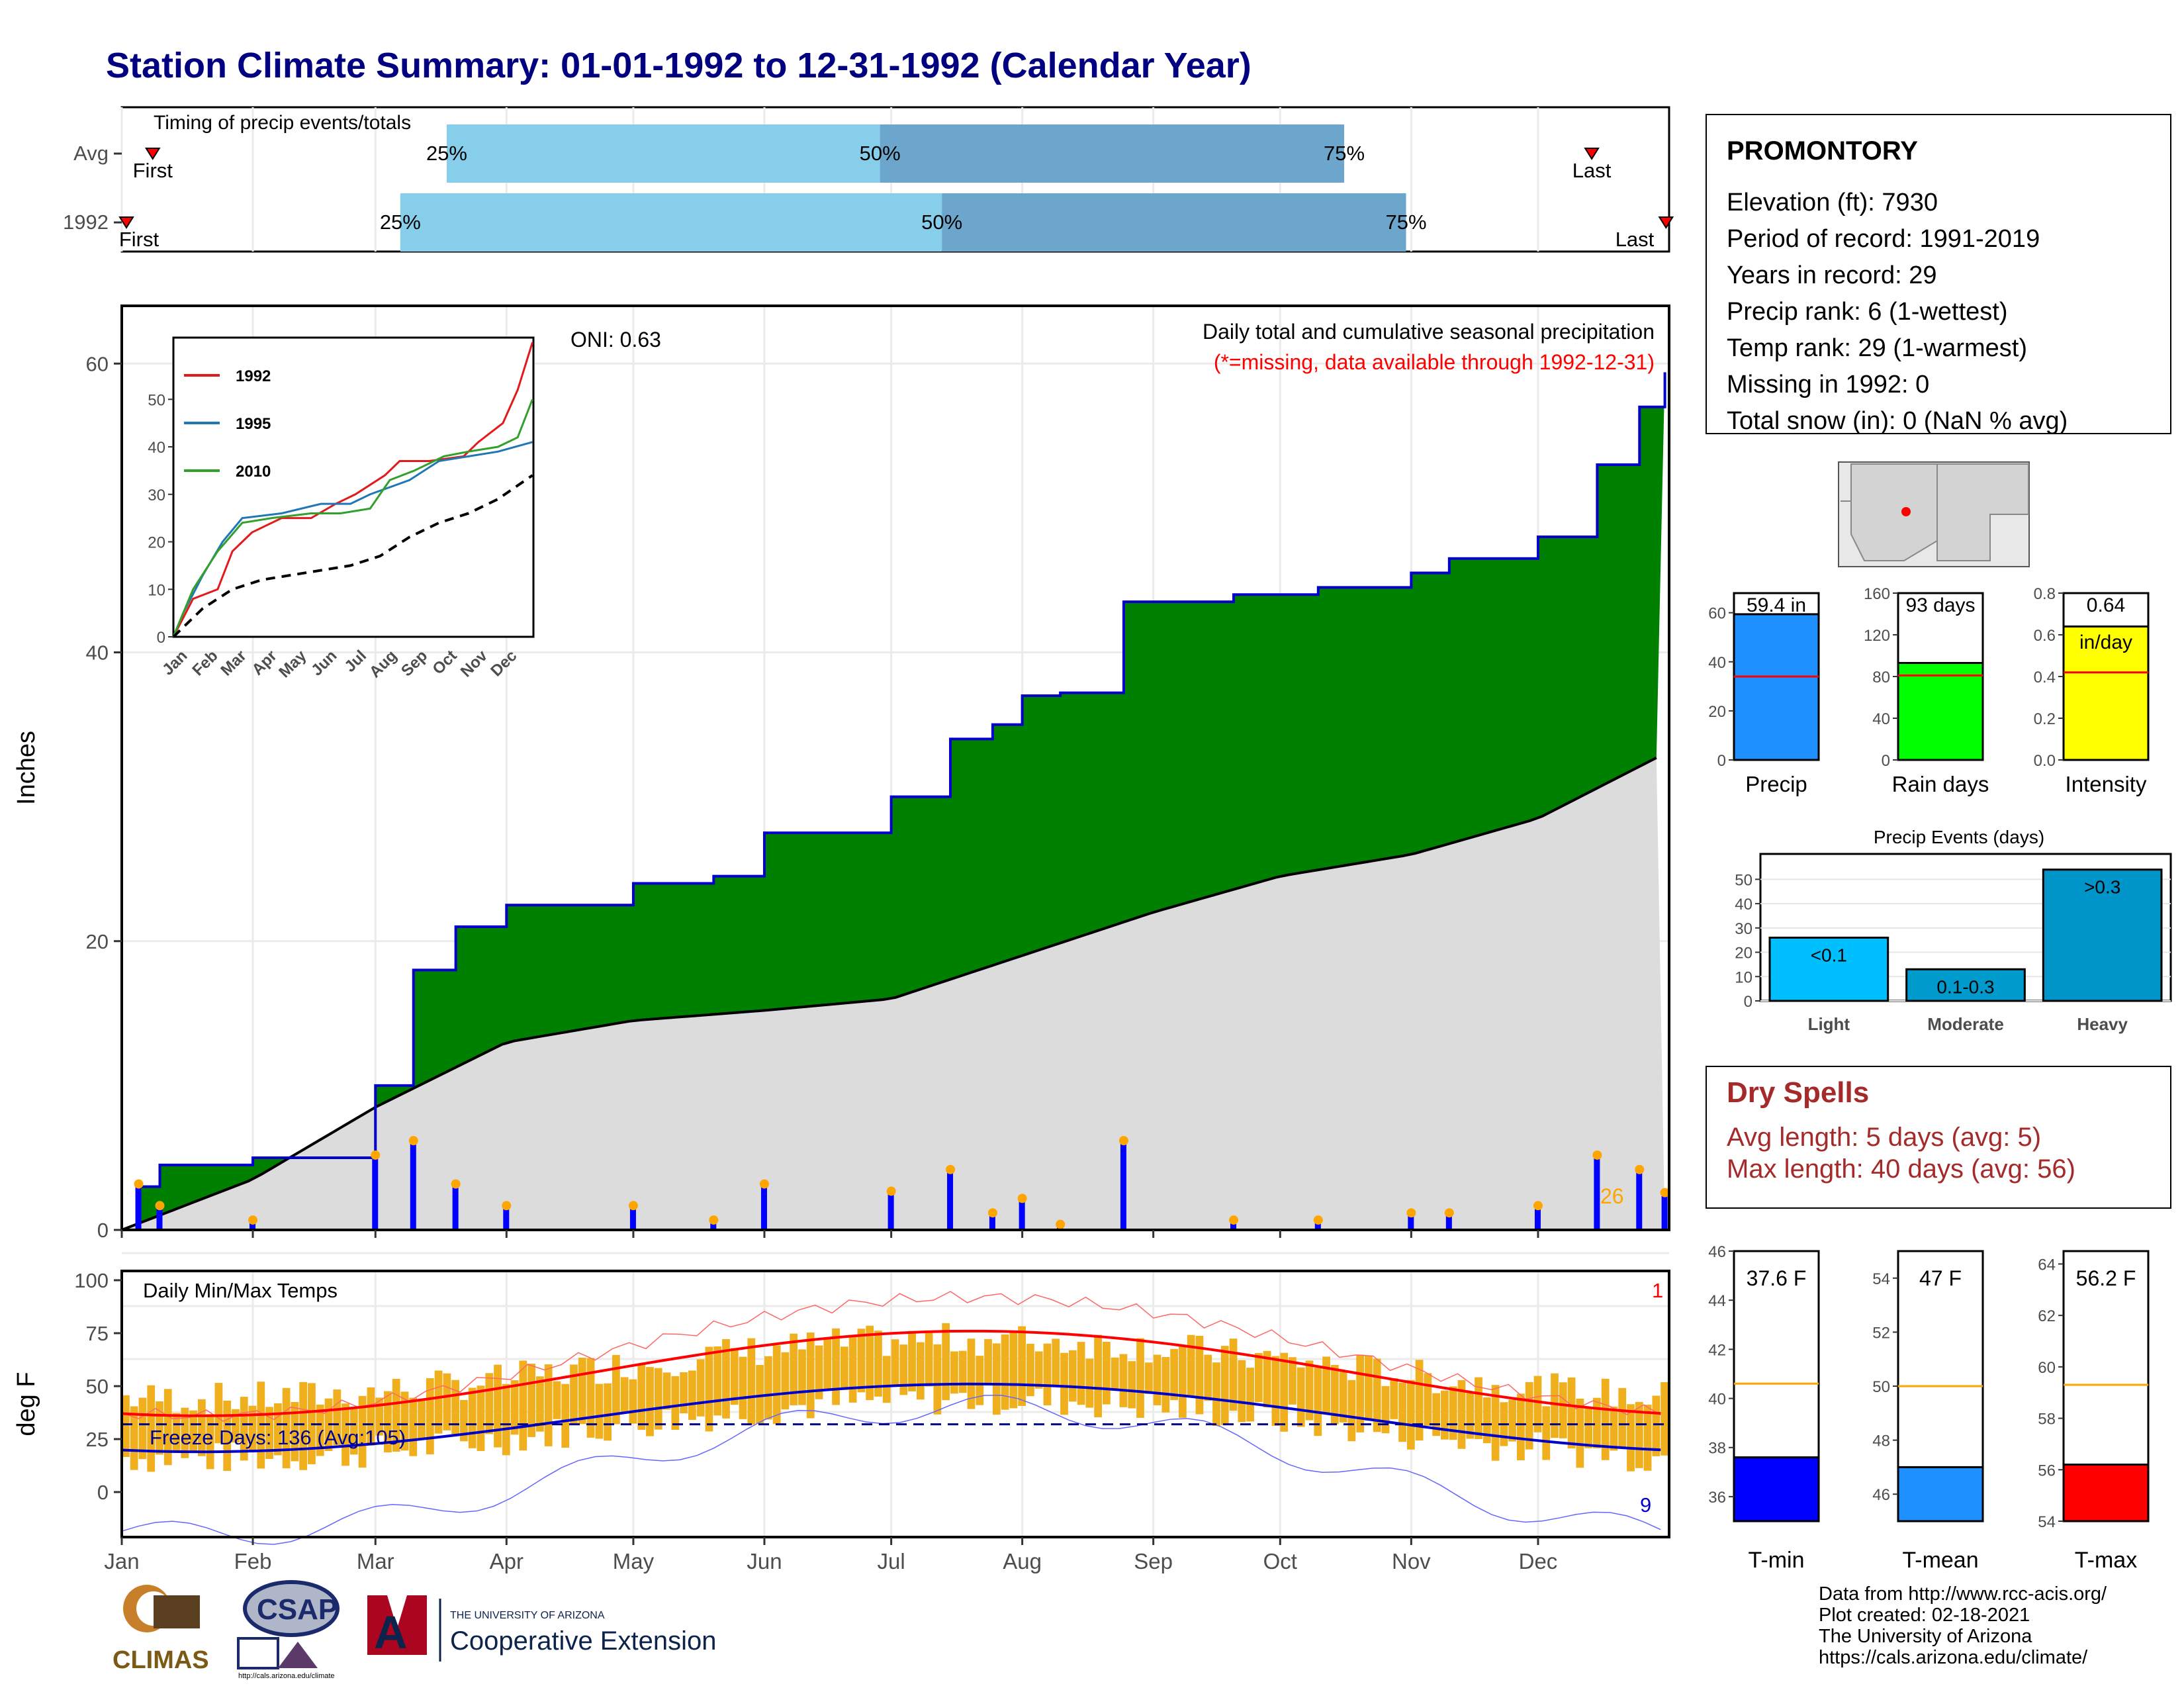 The image size is (2184, 1688). Describe the element at coordinates (1717, 1252) in the screenshot. I see `temp-tick-label: 46` at that location.